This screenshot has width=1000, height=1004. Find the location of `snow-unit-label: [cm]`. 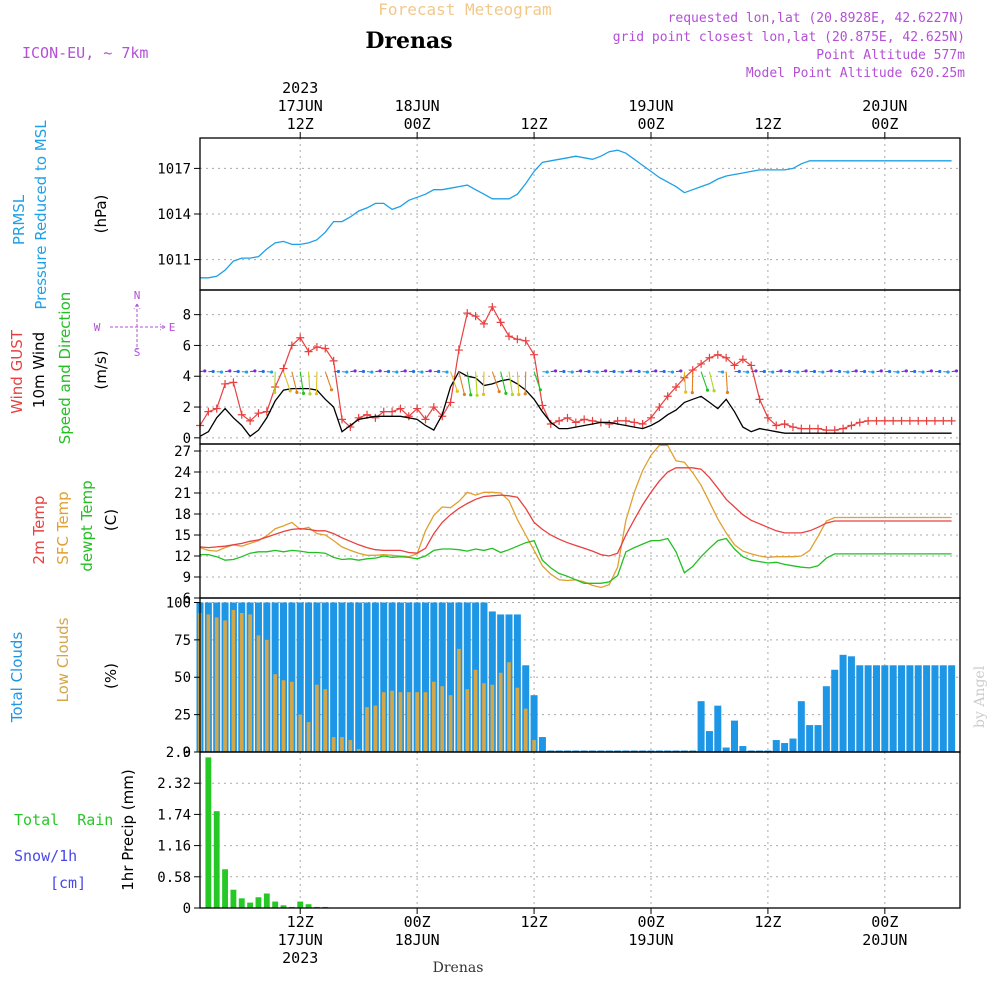

snow-unit-label: [cm] is located at coordinates (68, 883).